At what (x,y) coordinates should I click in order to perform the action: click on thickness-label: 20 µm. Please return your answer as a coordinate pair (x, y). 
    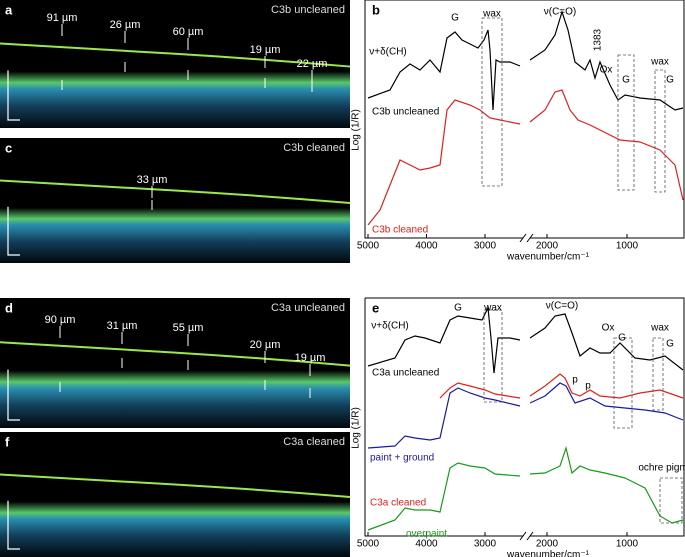
    Looking at the image, I should click on (265, 345).